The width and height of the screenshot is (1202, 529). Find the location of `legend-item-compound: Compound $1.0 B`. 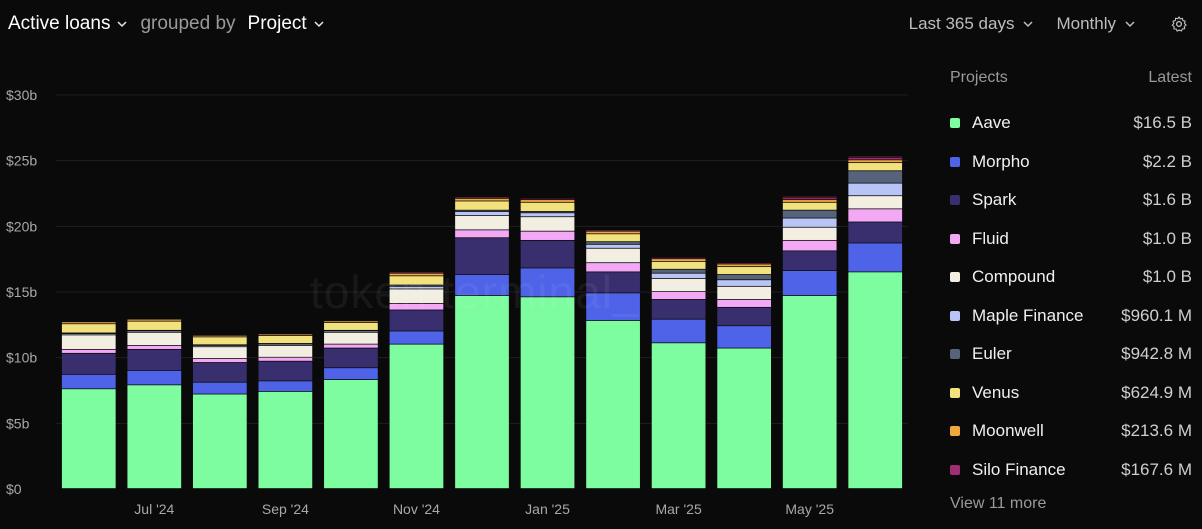

legend-item-compound: Compound $1.0 B is located at coordinates (1068, 277).